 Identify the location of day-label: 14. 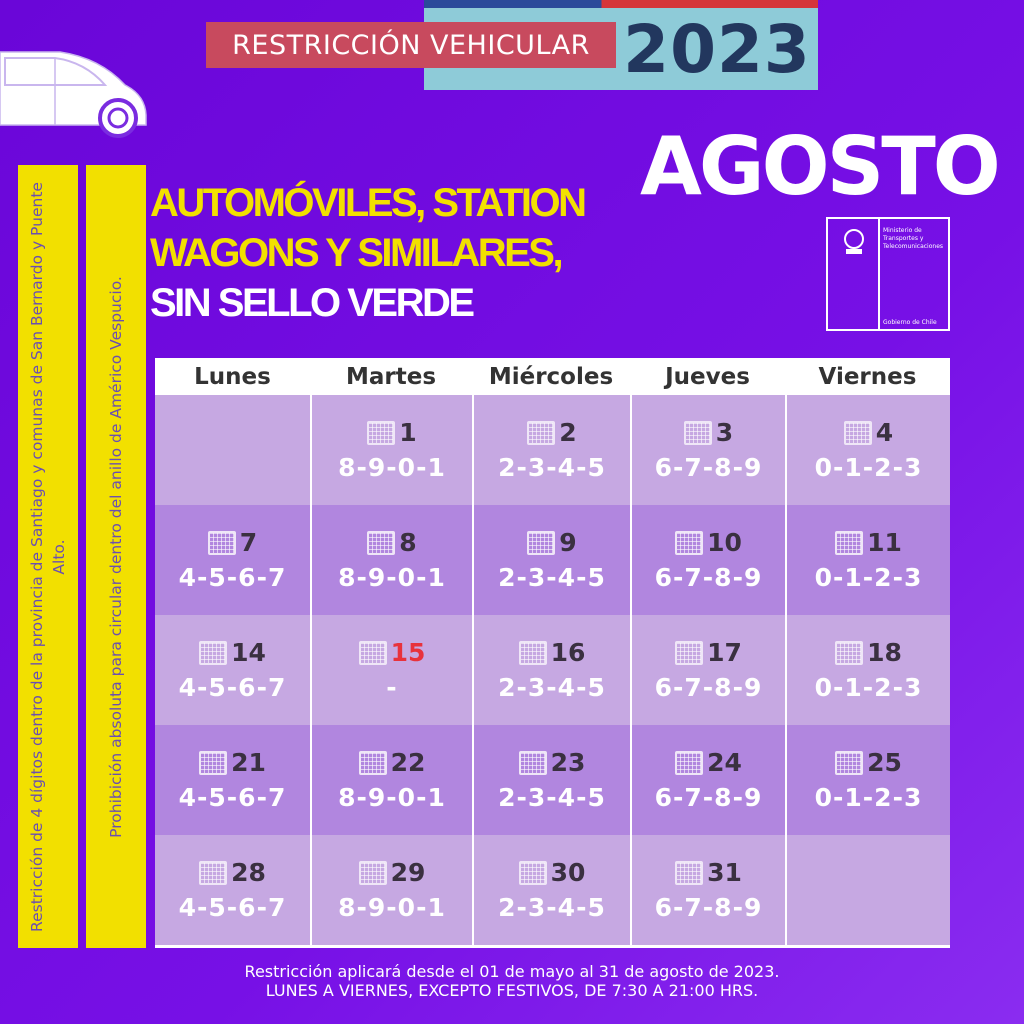
(232, 652).